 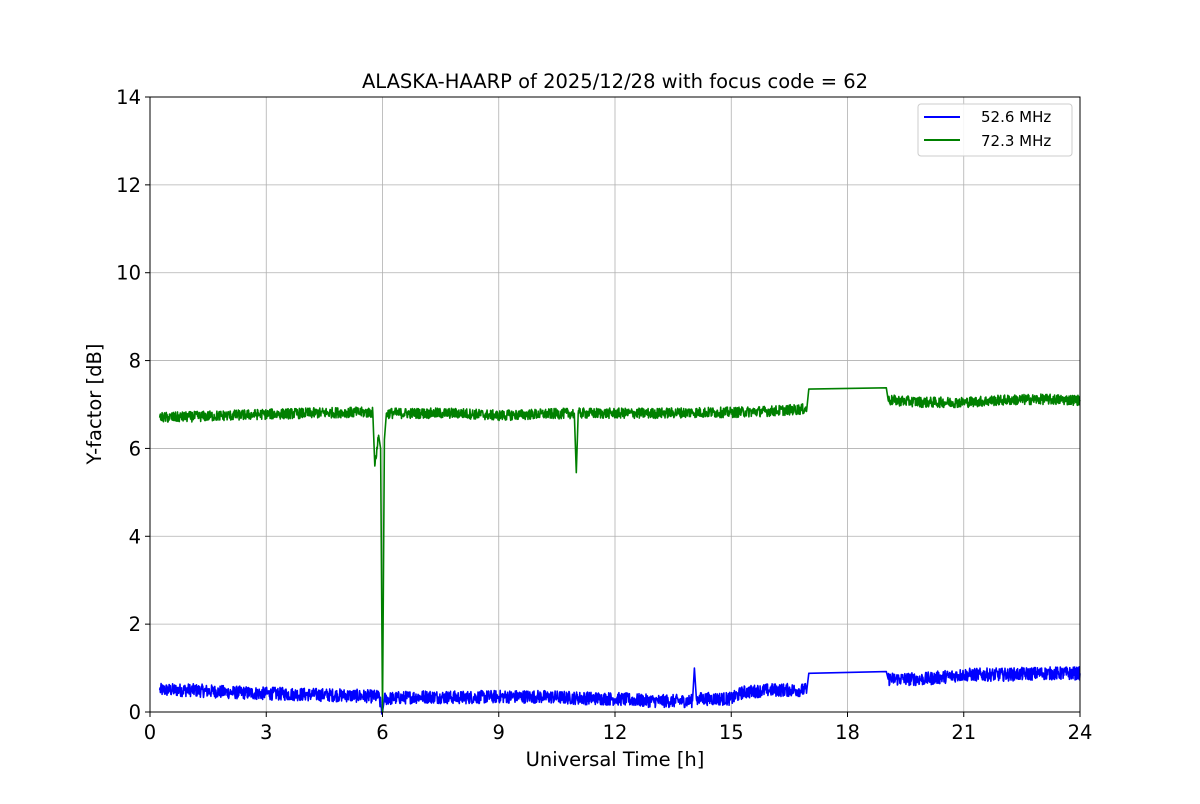 What do you see at coordinates (499, 732) in the screenshot?
I see `x-tick-label: 9` at bounding box center [499, 732].